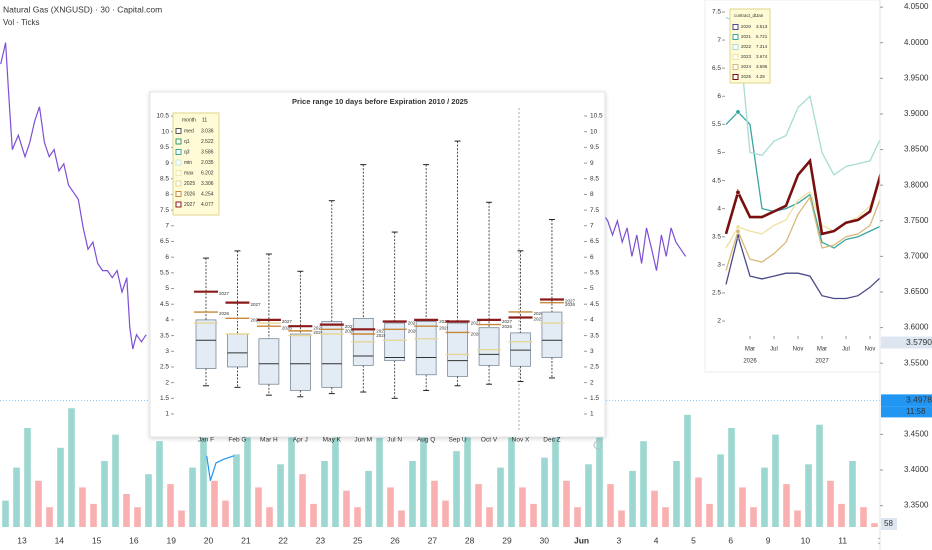  I want to click on x-tick-label: Nov X, so click(521, 440).